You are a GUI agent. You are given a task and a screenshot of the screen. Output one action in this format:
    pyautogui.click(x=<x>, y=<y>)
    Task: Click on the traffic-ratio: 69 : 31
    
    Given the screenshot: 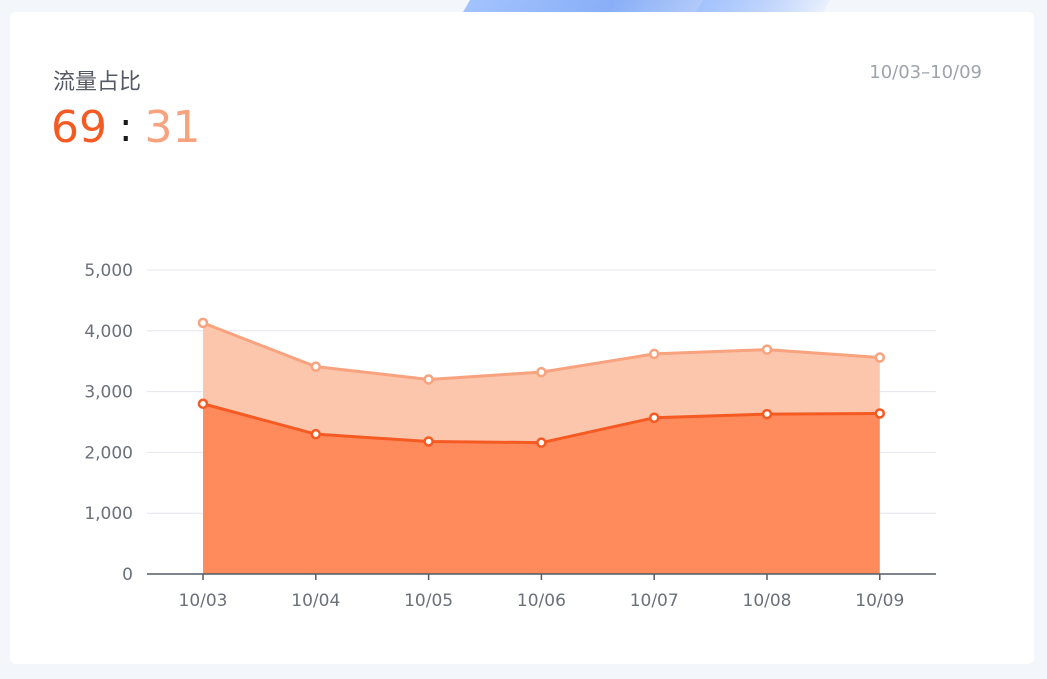 What is the action you would take?
    pyautogui.click(x=125, y=128)
    